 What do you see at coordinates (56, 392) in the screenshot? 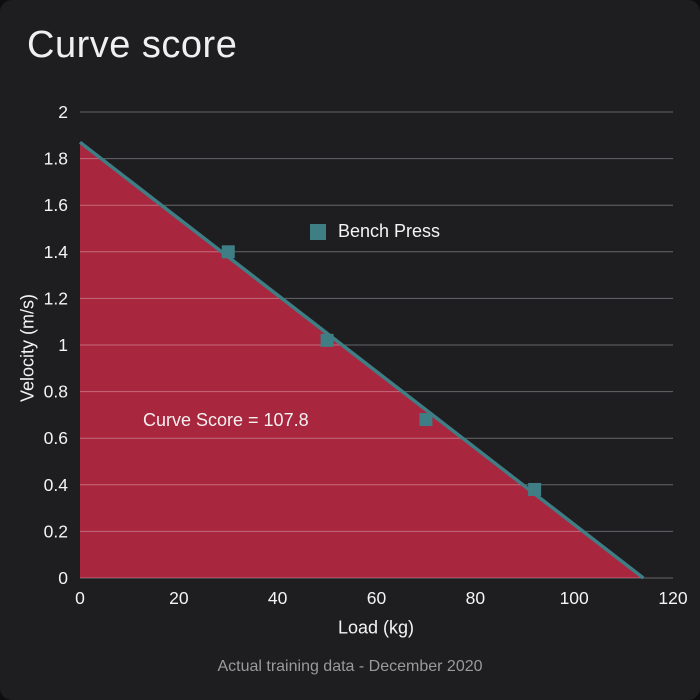
I see `y-tick-label: 0.8` at bounding box center [56, 392].